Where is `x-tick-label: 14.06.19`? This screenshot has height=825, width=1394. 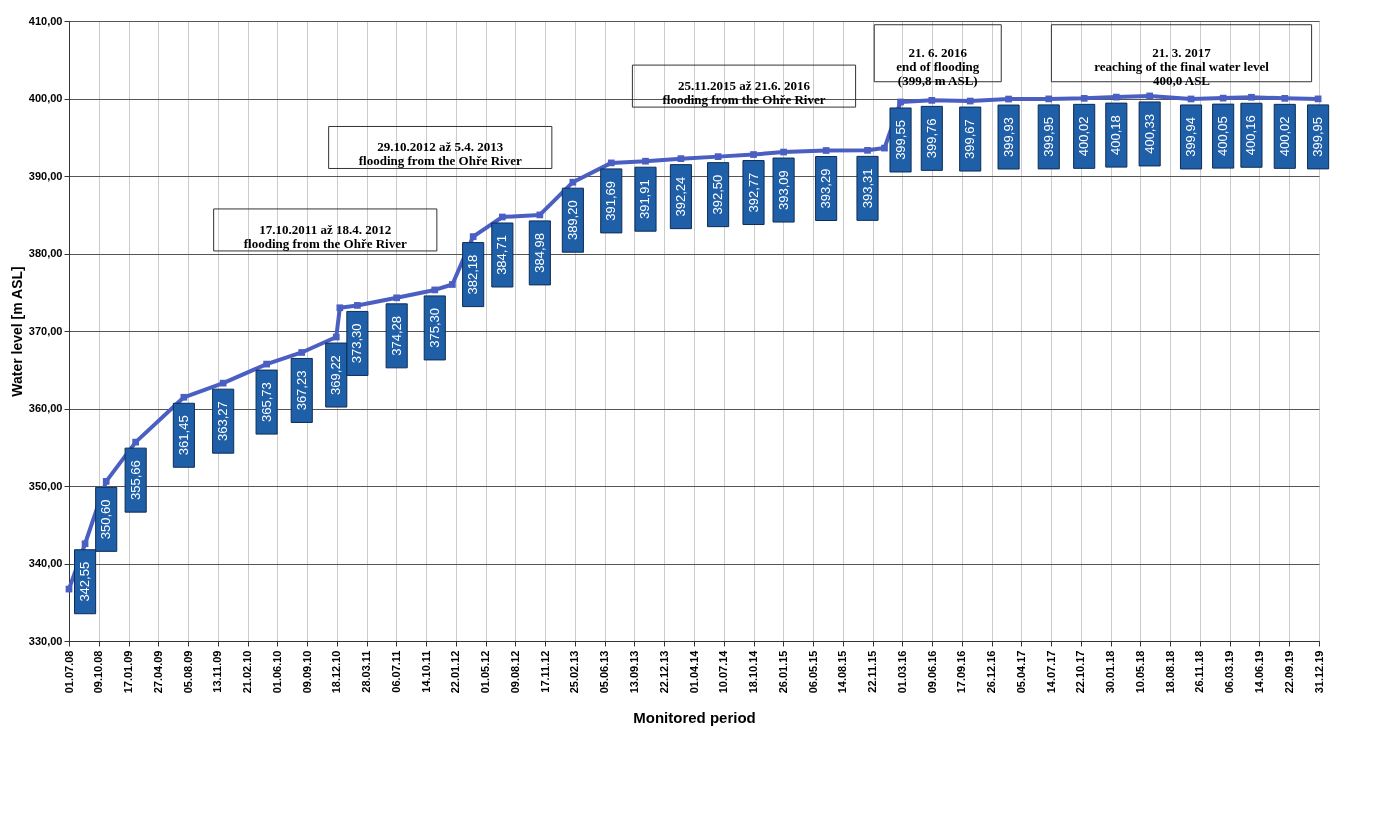 x-tick-label: 14.06.19 is located at coordinates (1258, 672).